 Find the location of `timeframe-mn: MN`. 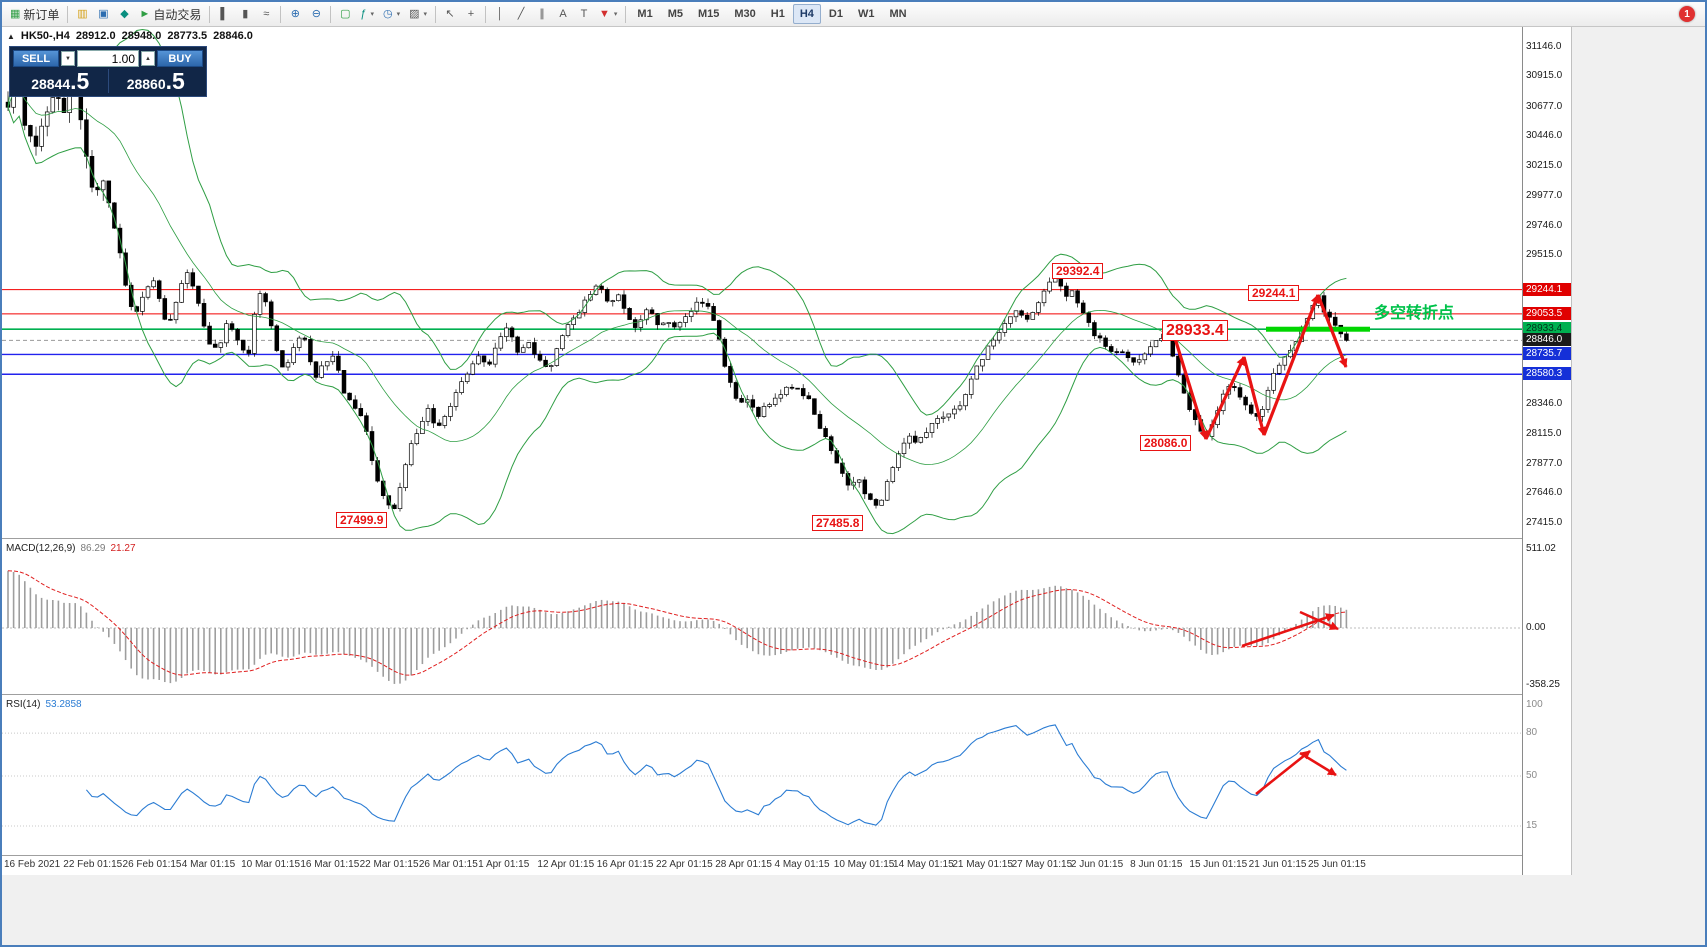

timeframe-mn: MN is located at coordinates (897, 14).